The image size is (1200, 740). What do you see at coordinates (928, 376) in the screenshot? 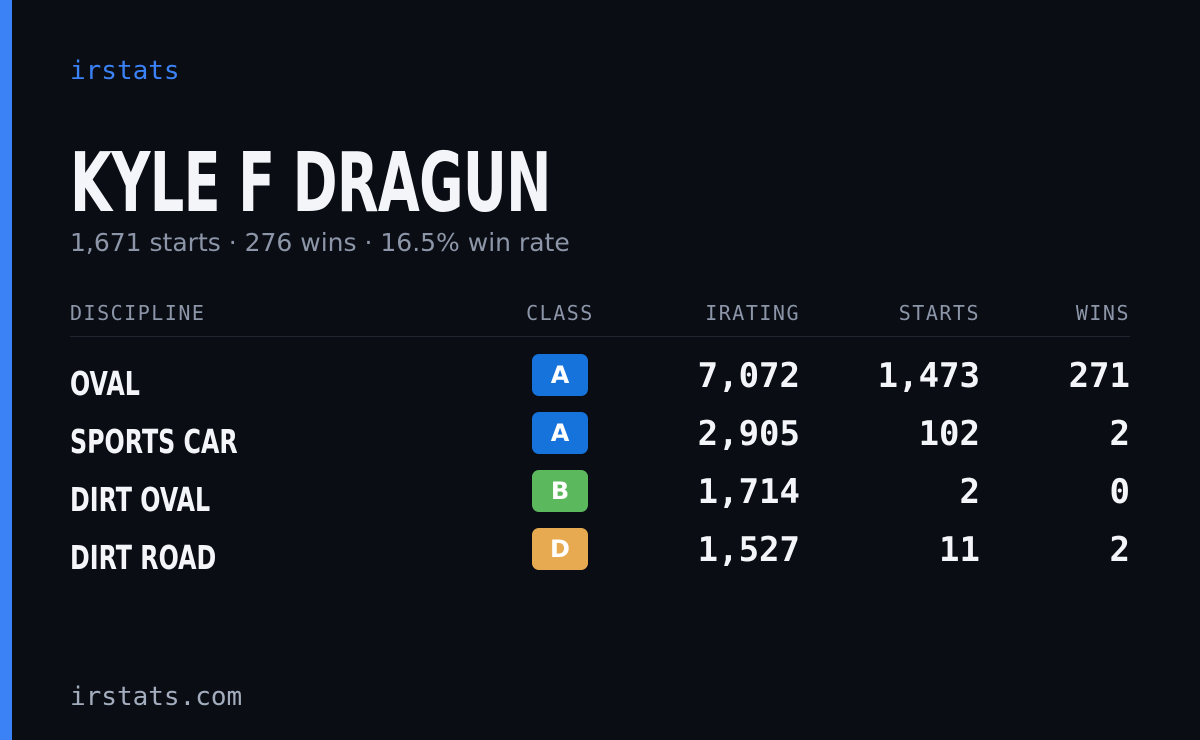
I see `starts: 1,473` at bounding box center [928, 376].